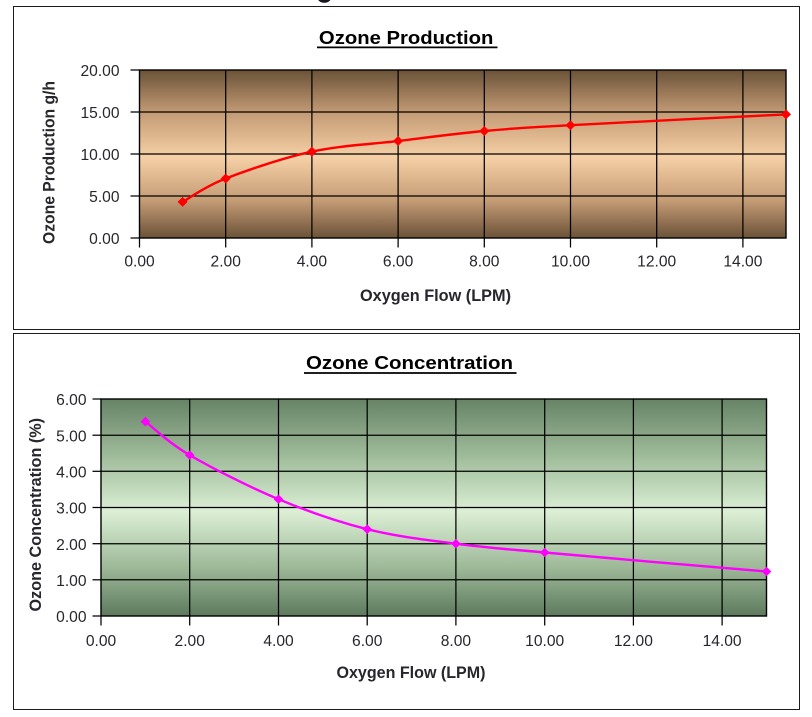  What do you see at coordinates (406, 38) in the screenshot?
I see `svg-text: Ozone Production` at bounding box center [406, 38].